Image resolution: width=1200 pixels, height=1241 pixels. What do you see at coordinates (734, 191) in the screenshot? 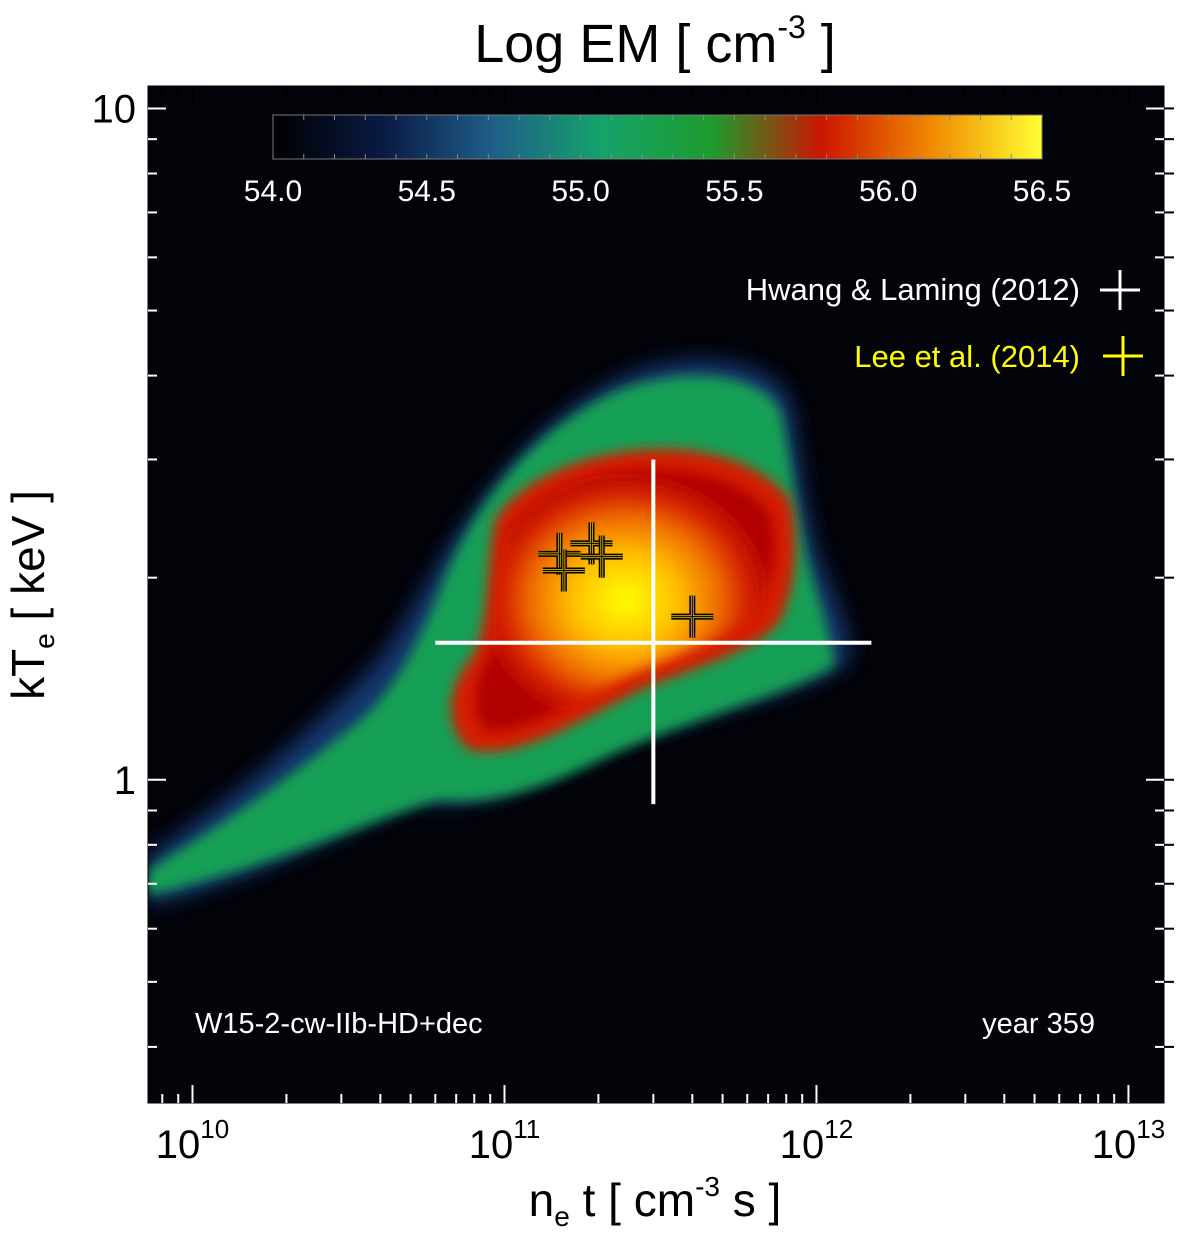
I see `colorbar-tick-label: 55.5` at bounding box center [734, 191].